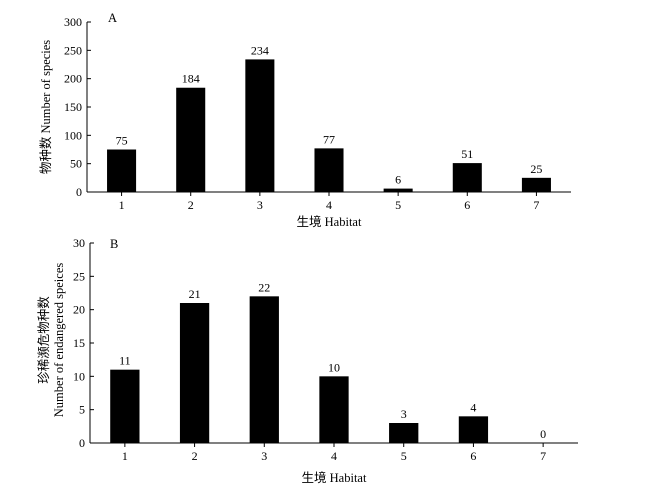  I want to click on panel-a-letter: A, so click(112, 18).